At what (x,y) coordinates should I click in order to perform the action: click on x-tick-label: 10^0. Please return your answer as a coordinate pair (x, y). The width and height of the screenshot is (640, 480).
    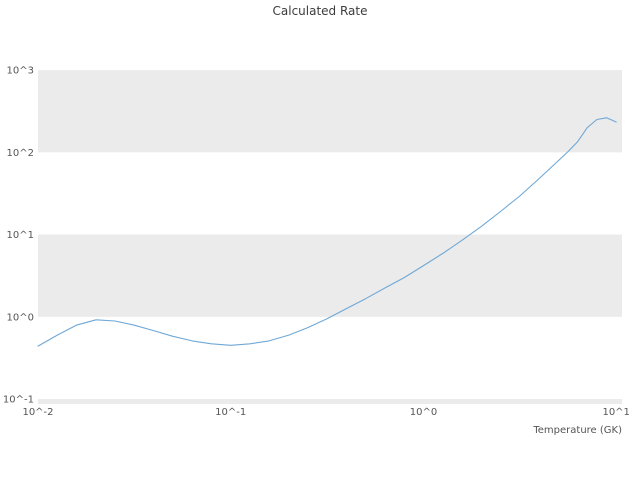
    Looking at the image, I should click on (423, 412).